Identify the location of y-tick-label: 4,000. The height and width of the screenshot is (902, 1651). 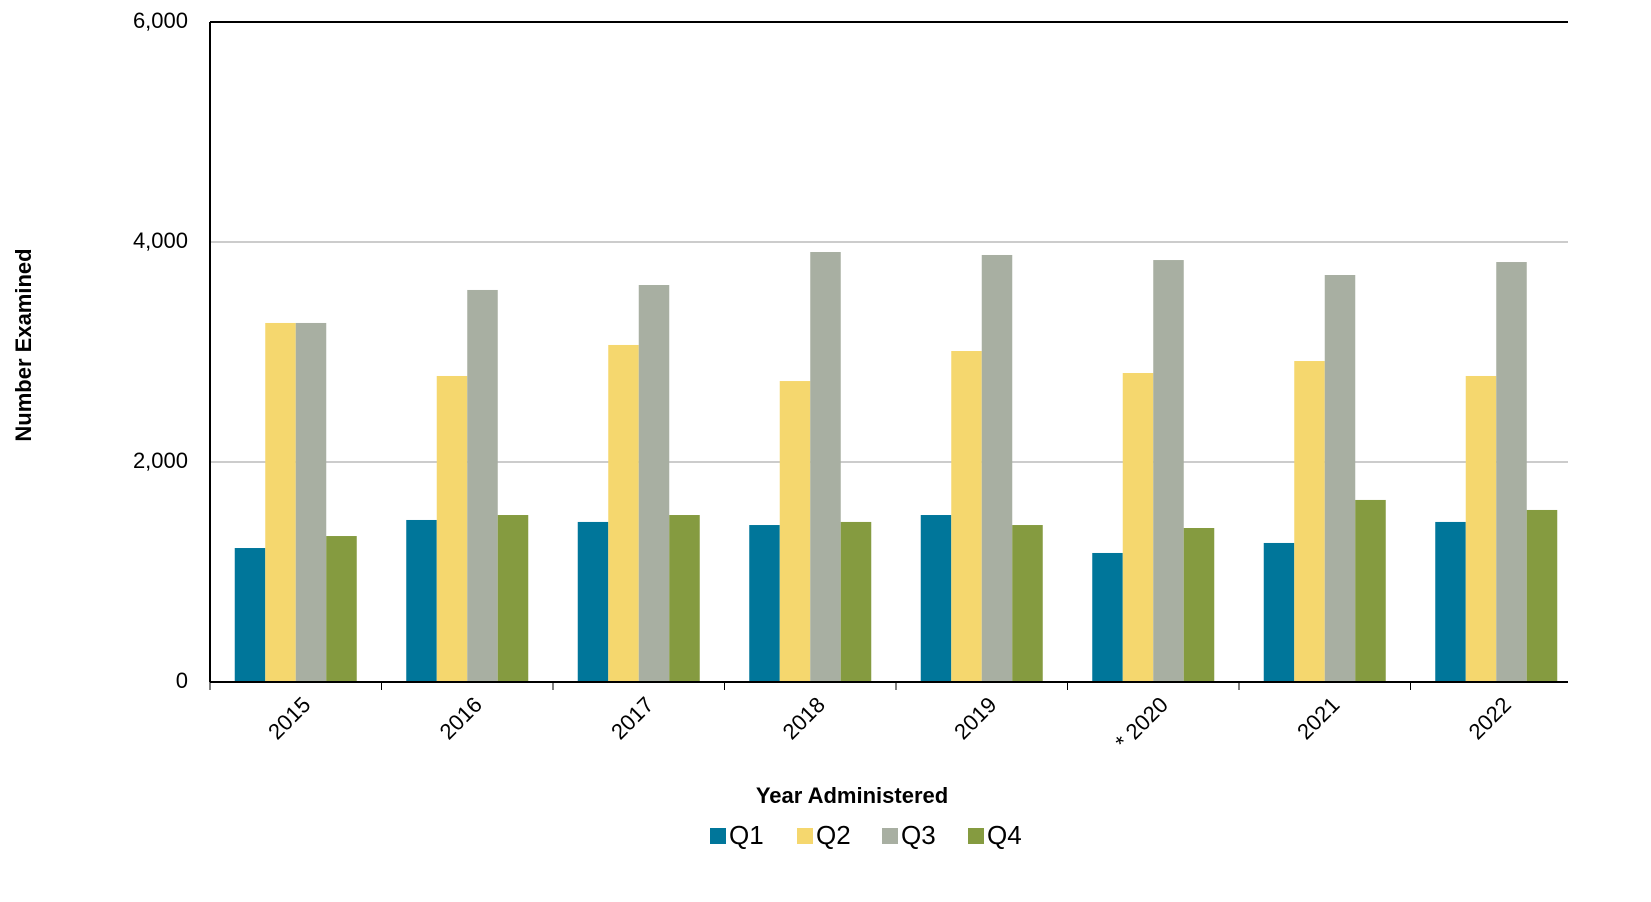
(160, 240).